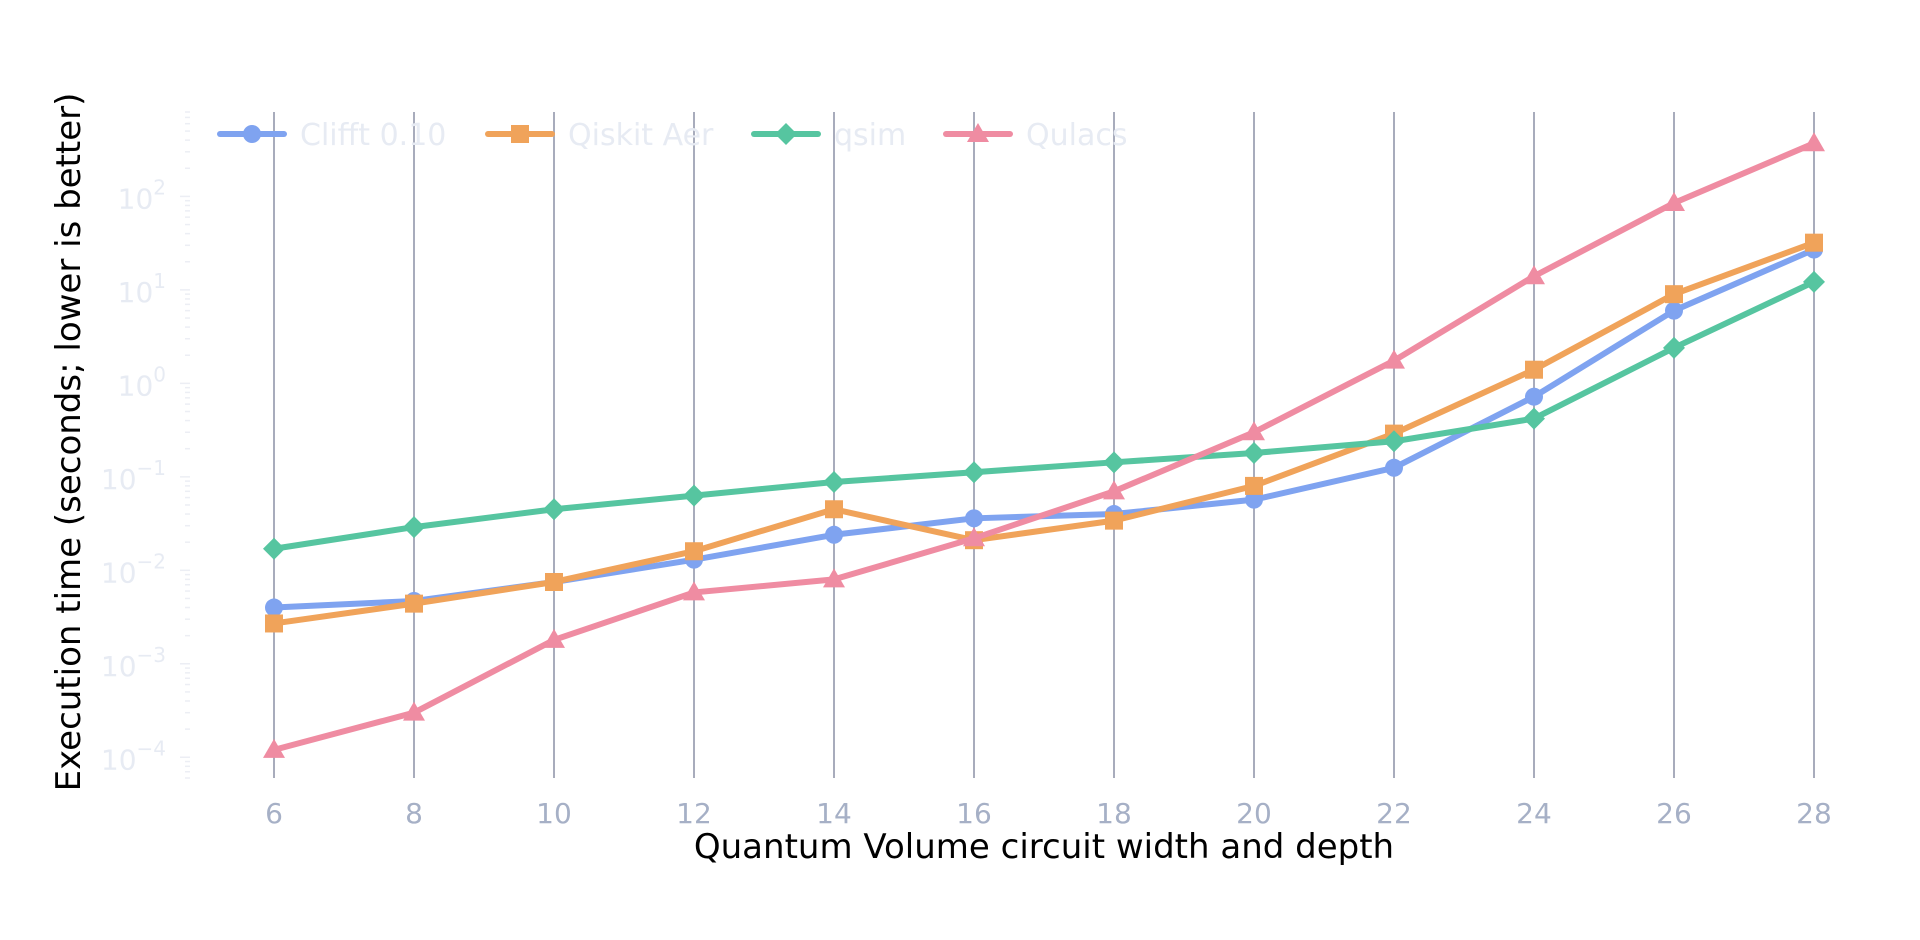  I want to click on x-tick-label: 22, so click(1394, 813).